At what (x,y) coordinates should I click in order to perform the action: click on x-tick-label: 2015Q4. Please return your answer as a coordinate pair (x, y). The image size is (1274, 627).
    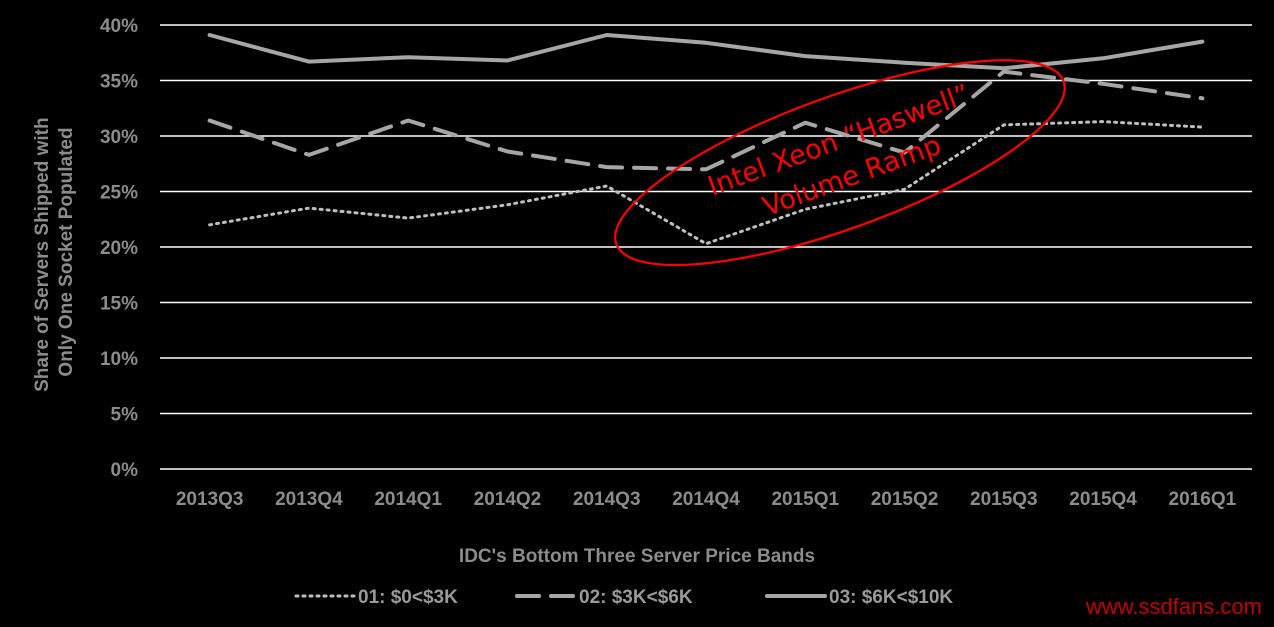
    Looking at the image, I should click on (1103, 499).